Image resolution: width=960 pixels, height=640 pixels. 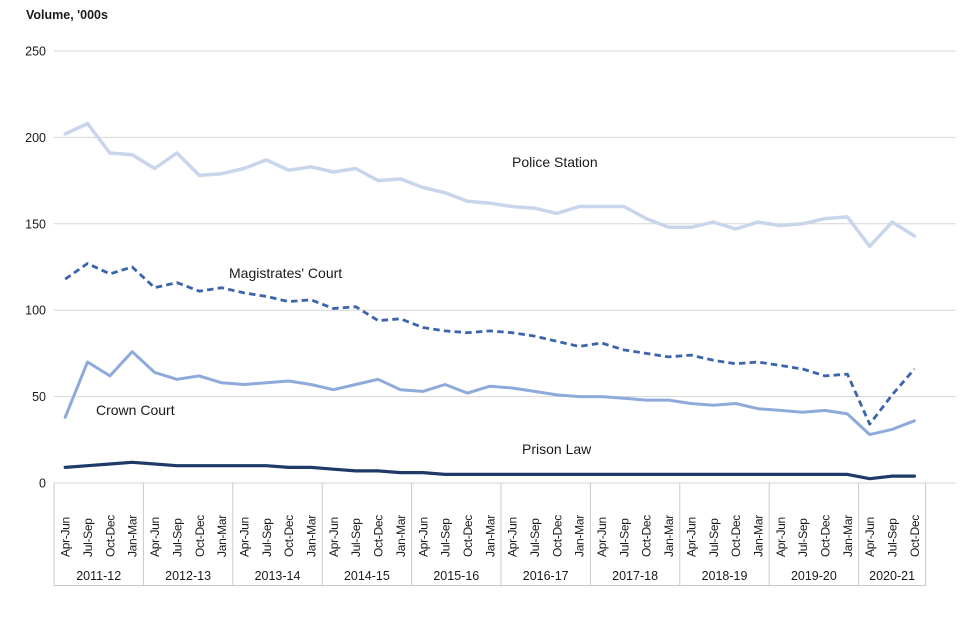 What do you see at coordinates (635, 576) in the screenshot?
I see `year-label-2017-18: 2017-18` at bounding box center [635, 576].